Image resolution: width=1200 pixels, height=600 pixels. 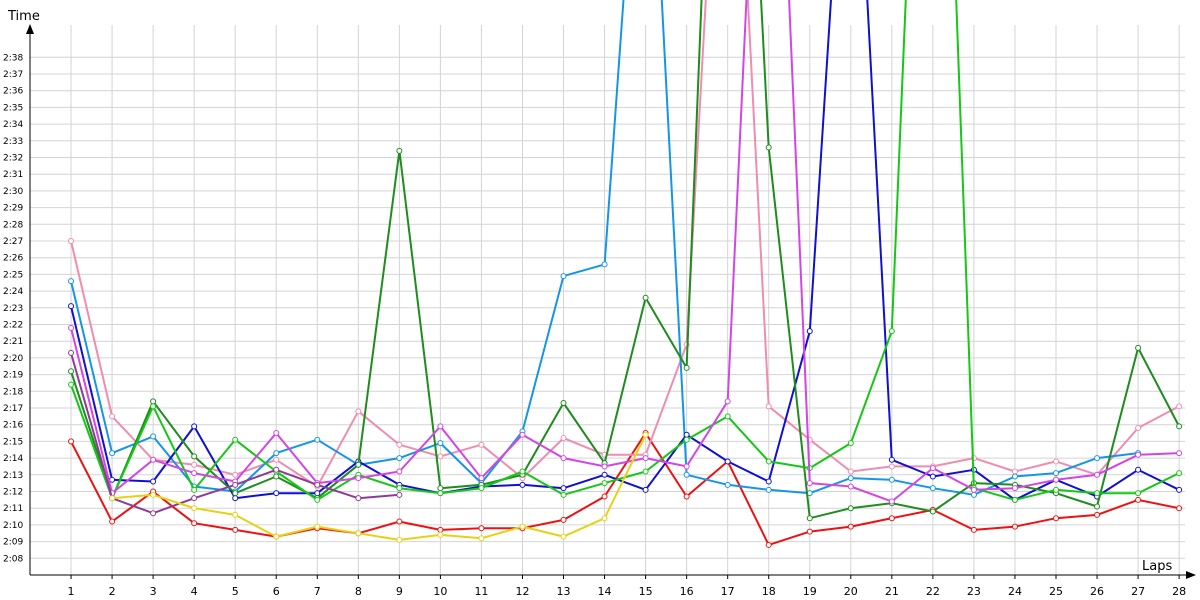 I want to click on y-tick-label: 2:31, so click(x=13, y=175).